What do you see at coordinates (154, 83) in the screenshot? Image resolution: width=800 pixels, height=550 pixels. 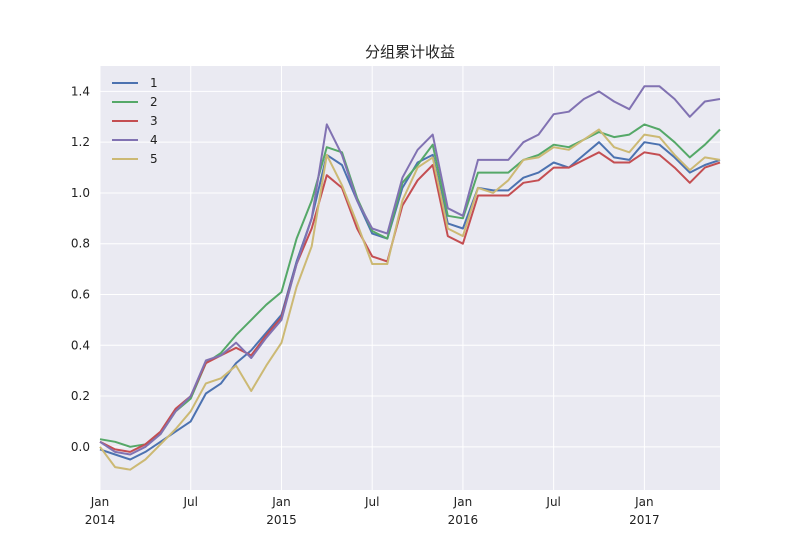 I see `legend-label: 1` at bounding box center [154, 83].